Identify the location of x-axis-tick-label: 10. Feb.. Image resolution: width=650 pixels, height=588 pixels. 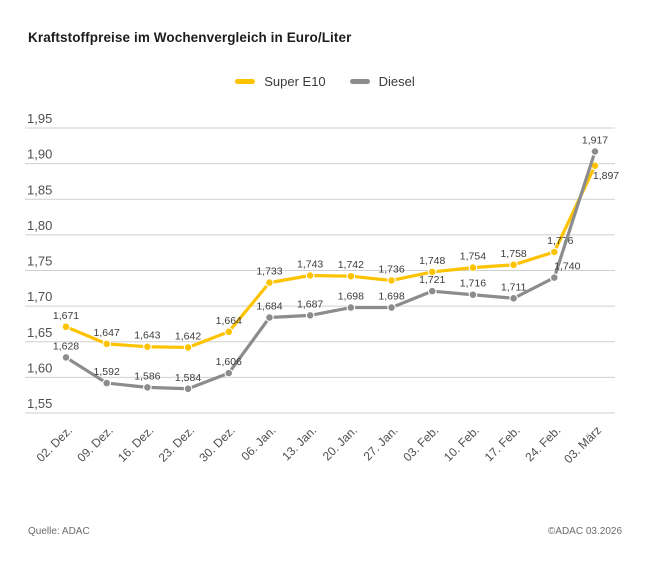
(461, 443).